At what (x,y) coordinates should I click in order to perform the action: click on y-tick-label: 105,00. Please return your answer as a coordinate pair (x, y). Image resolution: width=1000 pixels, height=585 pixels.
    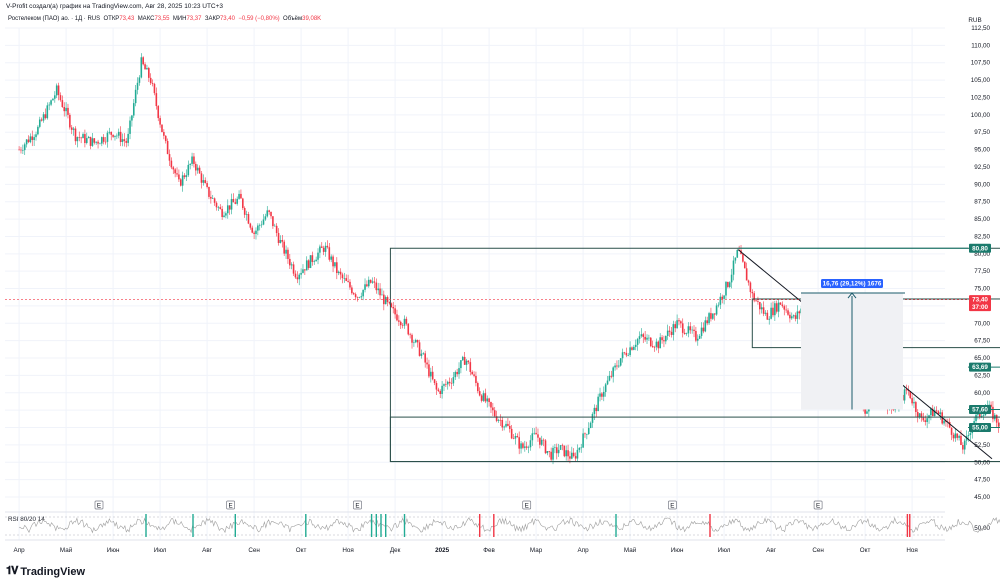
    Looking at the image, I should click on (981, 80).